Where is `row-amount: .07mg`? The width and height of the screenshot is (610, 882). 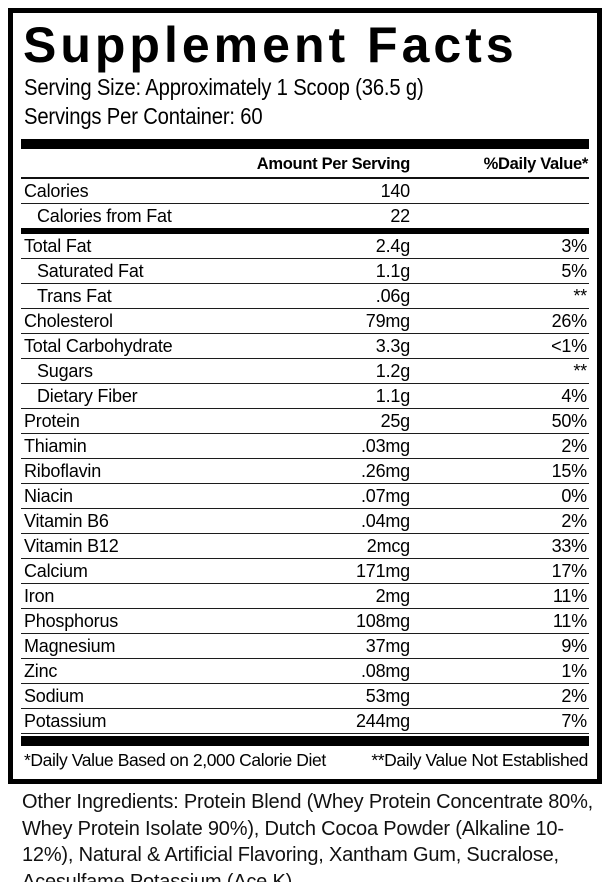 row-amount: .07mg is located at coordinates (385, 495).